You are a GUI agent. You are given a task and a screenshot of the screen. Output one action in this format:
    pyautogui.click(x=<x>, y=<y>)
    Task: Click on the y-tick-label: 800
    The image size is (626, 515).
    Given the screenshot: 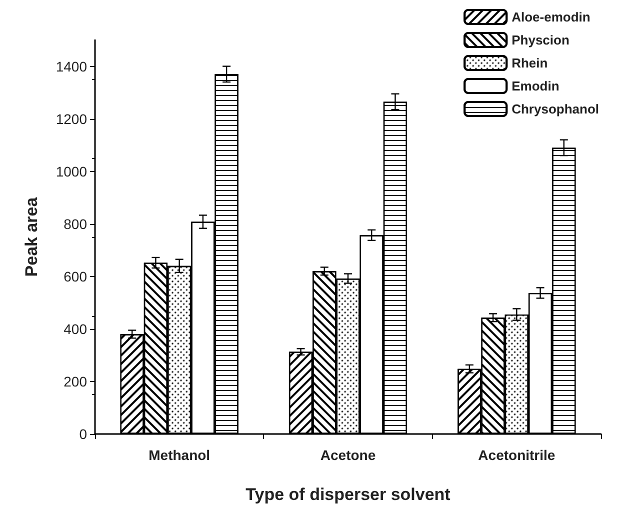 What is the action you would take?
    pyautogui.click(x=76, y=224)
    